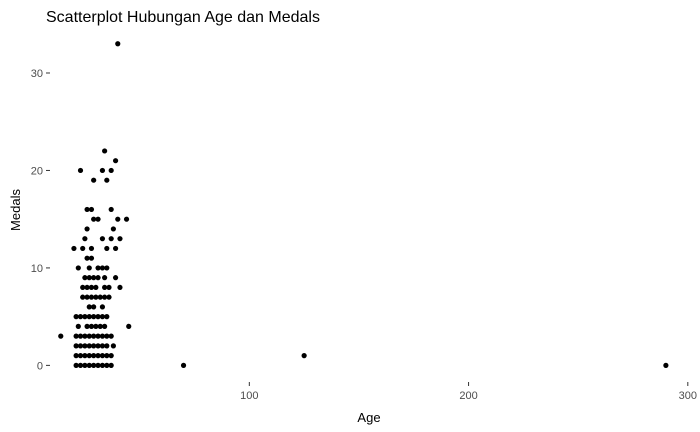  I want to click on y-tick-label: 20, so click(37, 171).